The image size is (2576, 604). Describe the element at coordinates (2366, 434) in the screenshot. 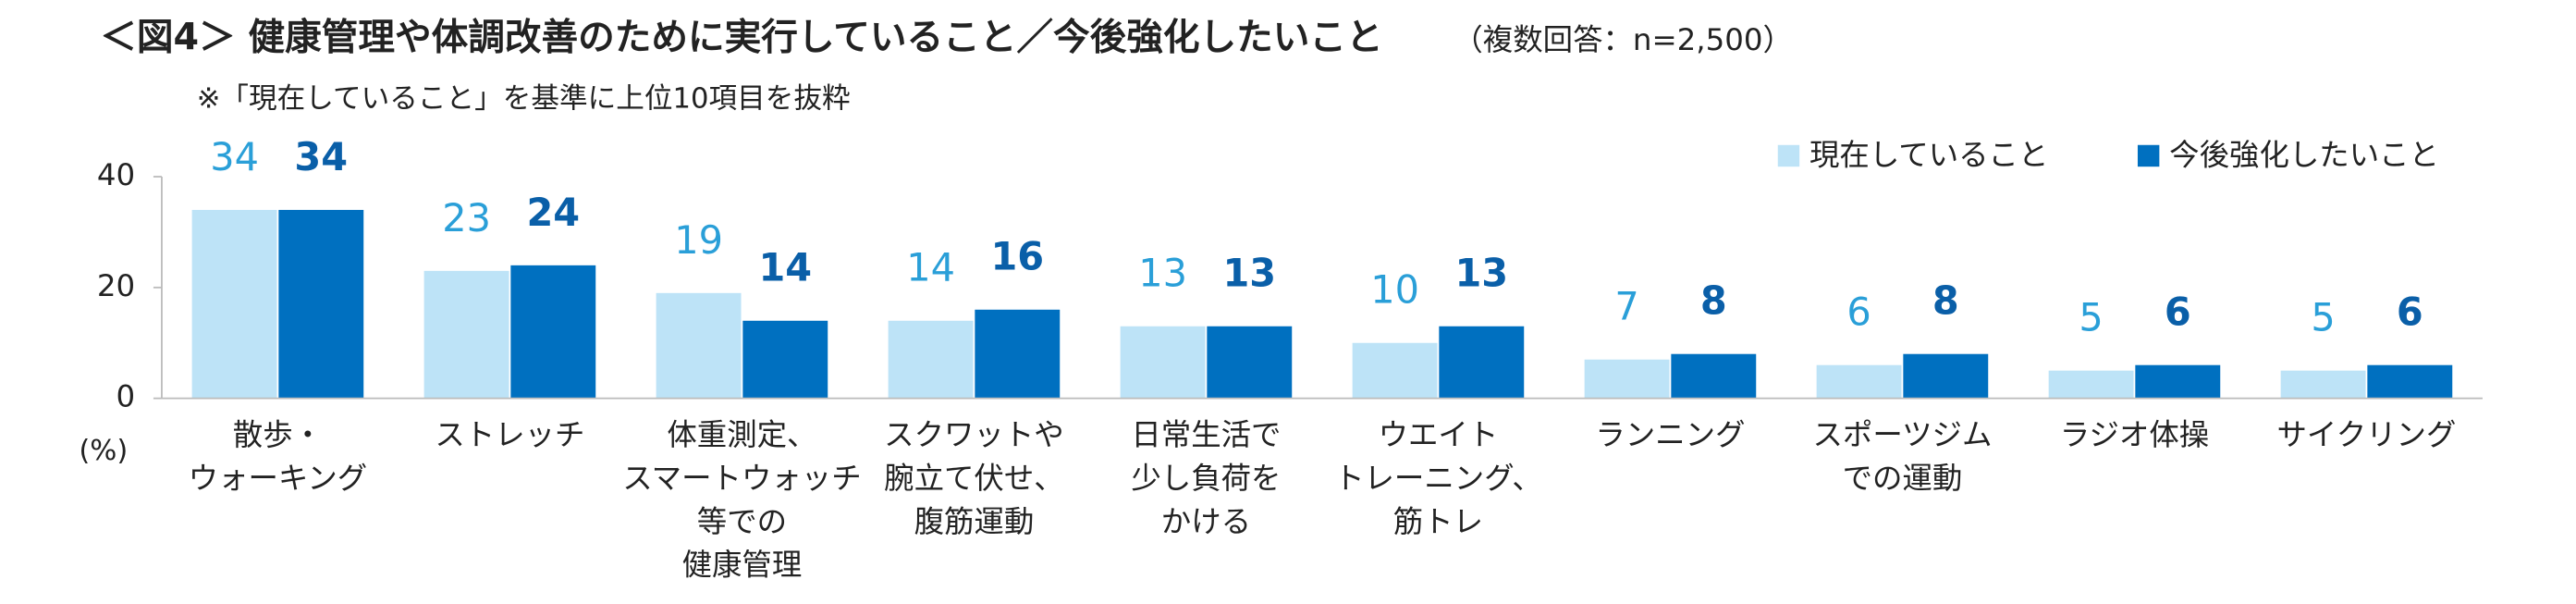

I see `x-tick-label: サイクリング` at that location.